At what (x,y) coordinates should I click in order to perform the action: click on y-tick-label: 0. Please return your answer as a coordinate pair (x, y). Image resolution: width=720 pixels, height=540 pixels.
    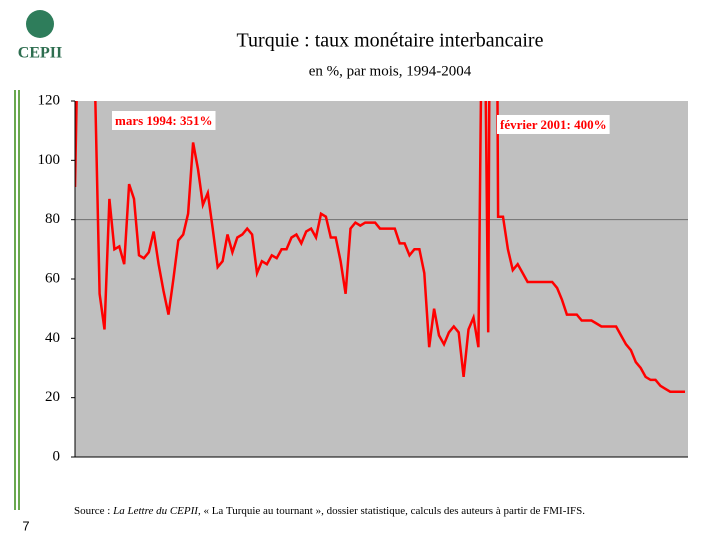
    Looking at the image, I should click on (57, 456).